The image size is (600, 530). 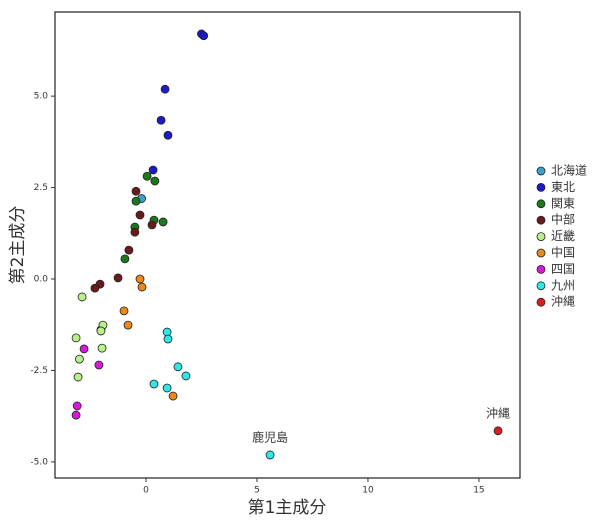 I want to click on x-tick-label: 10, so click(x=368, y=491).